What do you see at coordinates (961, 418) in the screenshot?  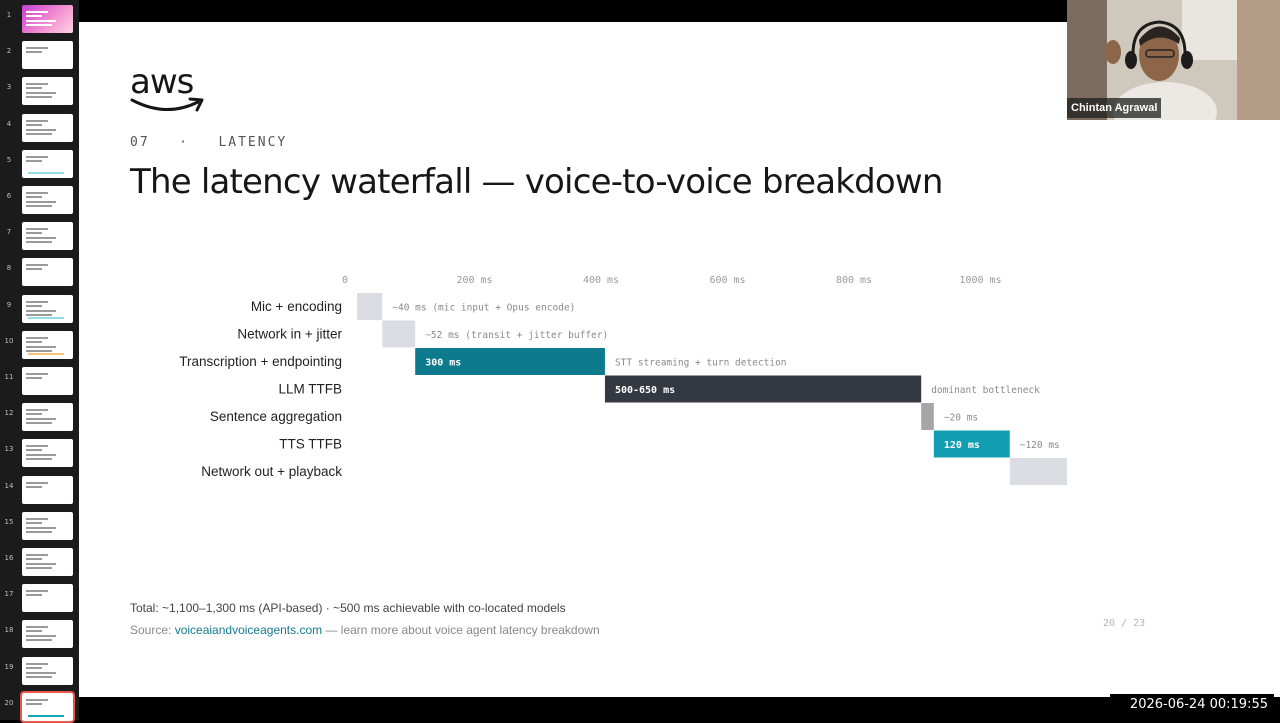 I see `bar-annotation: ~20 ms` at bounding box center [961, 418].